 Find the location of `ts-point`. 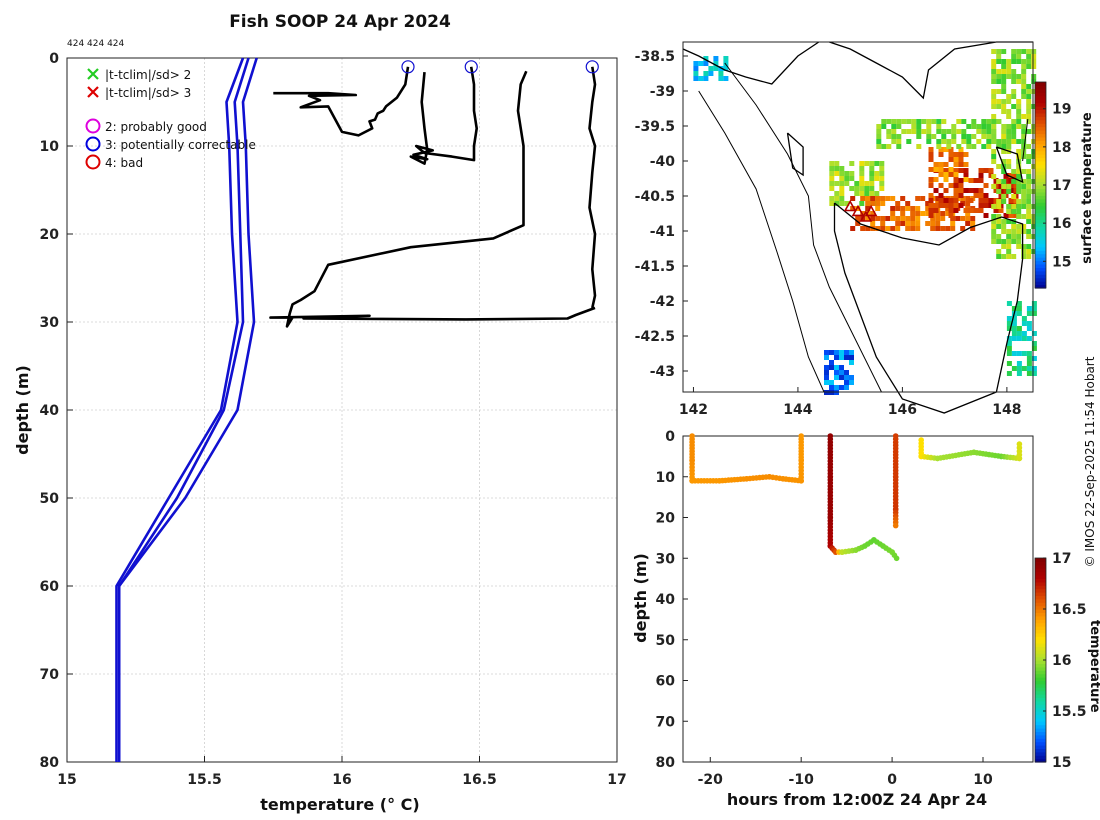

ts-point is located at coordinates (896, 558).